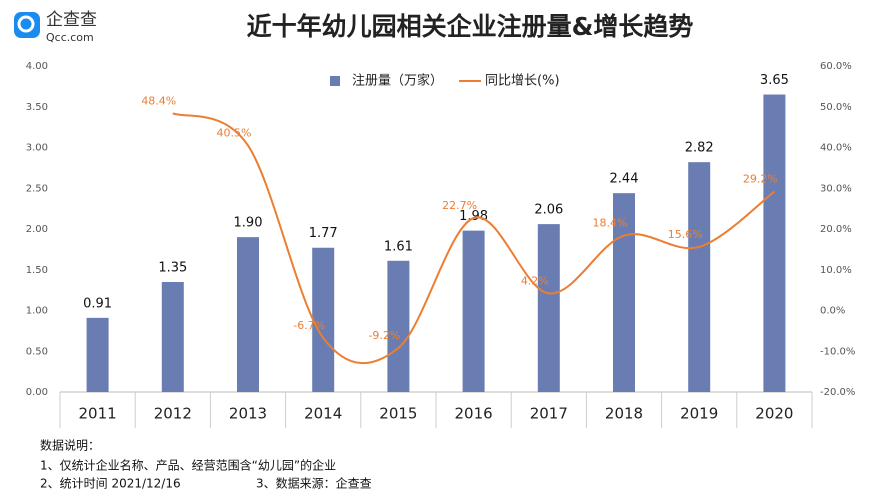 This screenshot has height=500, width=876. Describe the element at coordinates (473, 216) in the screenshot. I see `bar-value-label: 1.98` at that location.